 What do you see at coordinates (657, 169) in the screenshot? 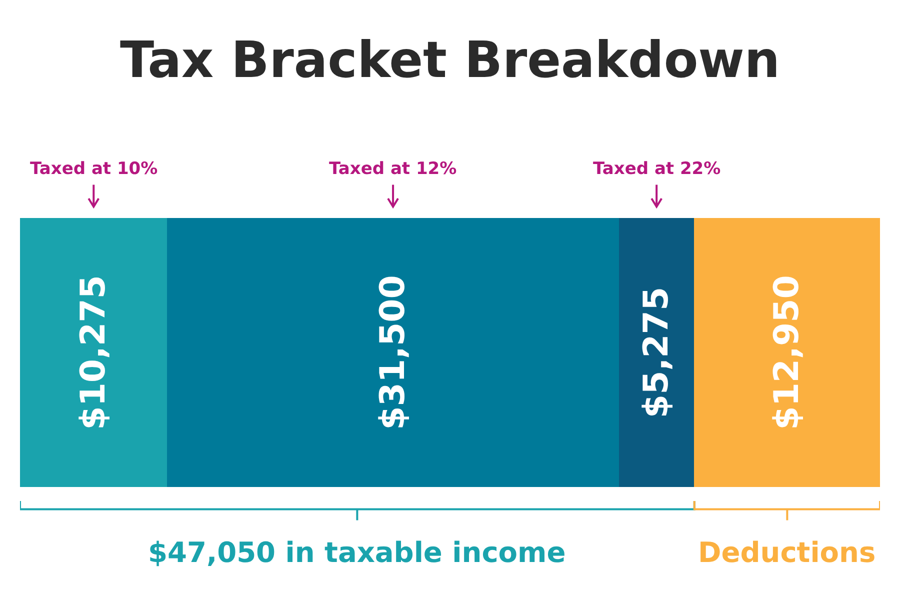
I see `text: Taxed at 22%` at bounding box center [657, 169].